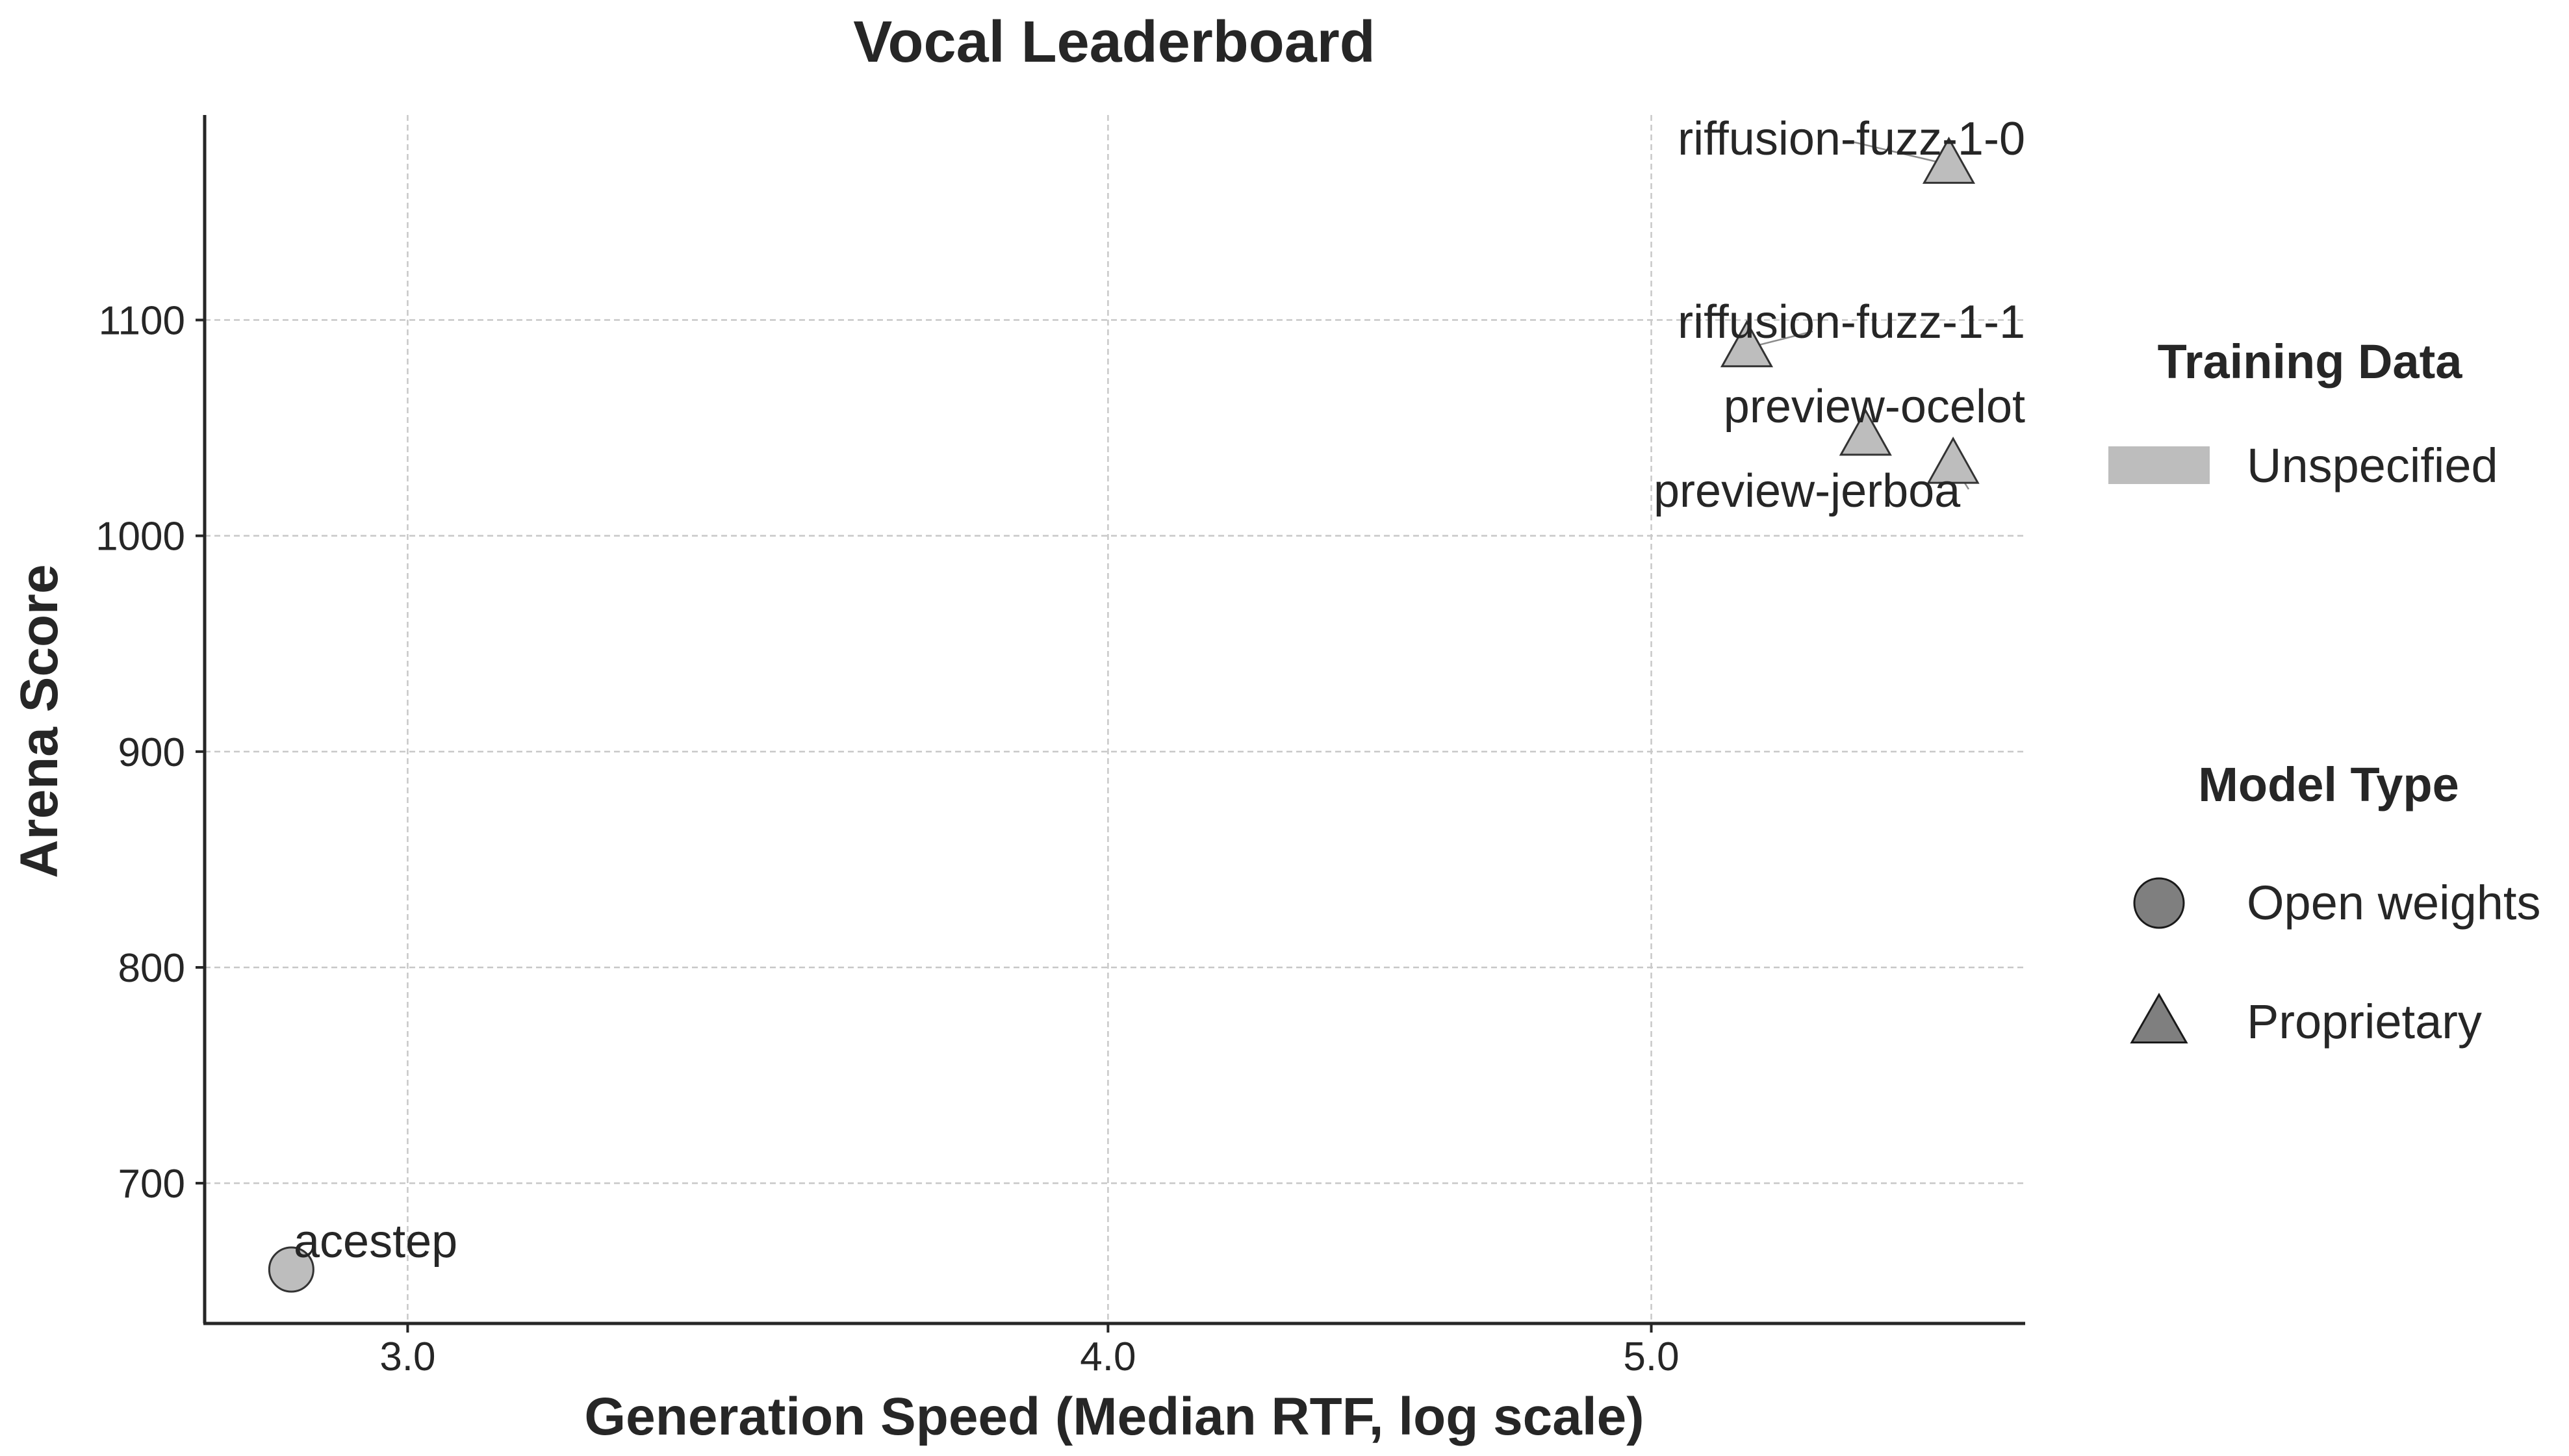 This screenshot has width=2569, height=1456. What do you see at coordinates (2394, 903) in the screenshot?
I see `legend-label: Open weights` at bounding box center [2394, 903].